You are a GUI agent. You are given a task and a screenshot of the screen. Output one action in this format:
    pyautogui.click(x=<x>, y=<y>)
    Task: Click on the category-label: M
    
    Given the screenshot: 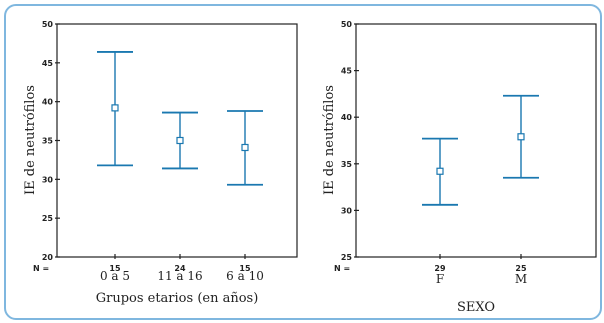 What is the action you would take?
    pyautogui.click(x=521, y=279)
    